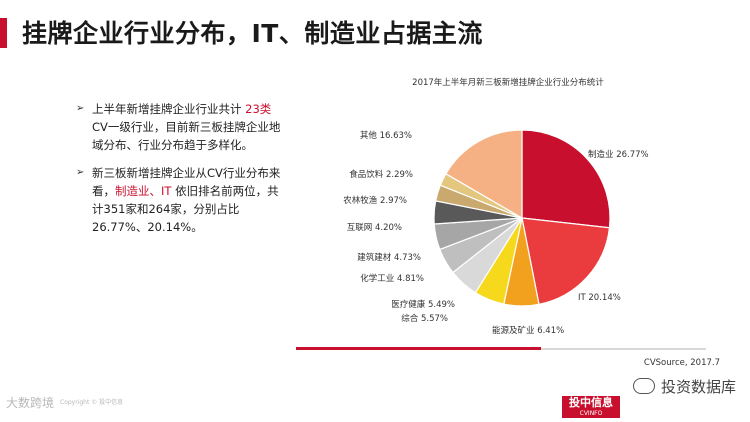 The image size is (750, 422). I want to click on watermark-left: 大数跨境 Copyright © 投中信息, so click(64, 402).